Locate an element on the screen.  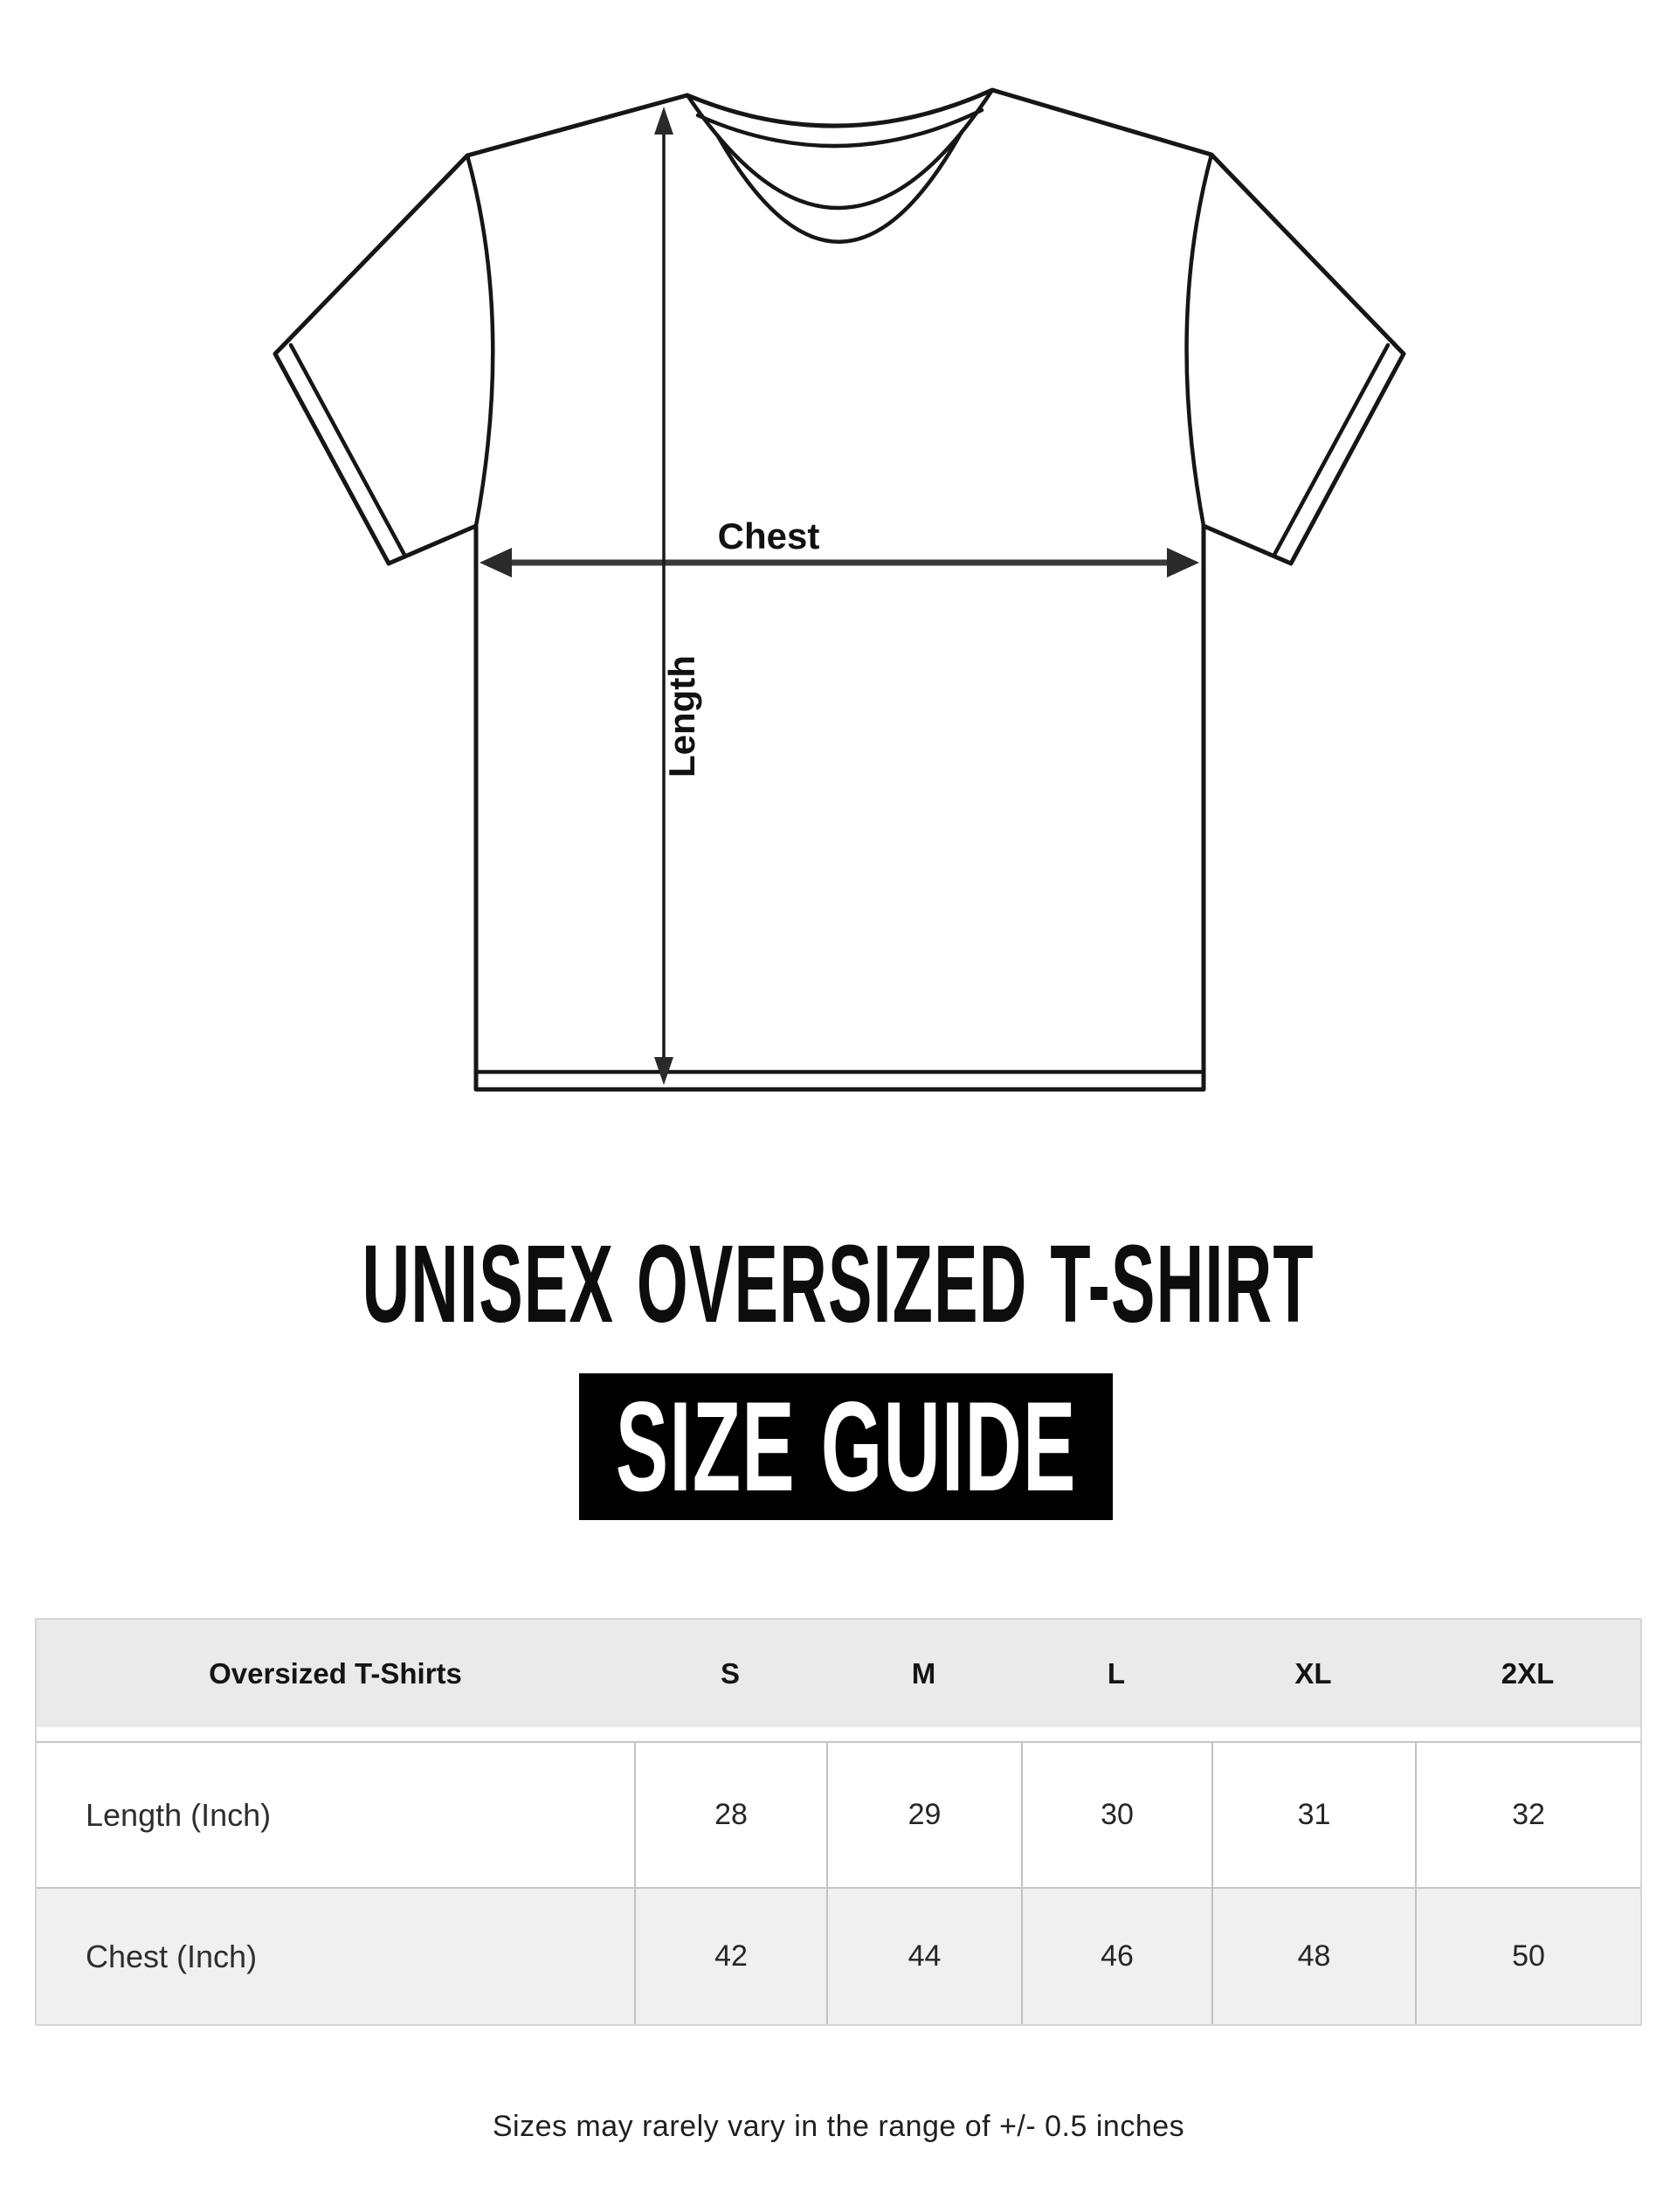
left-cuff-band-line is located at coordinates (347, 449).